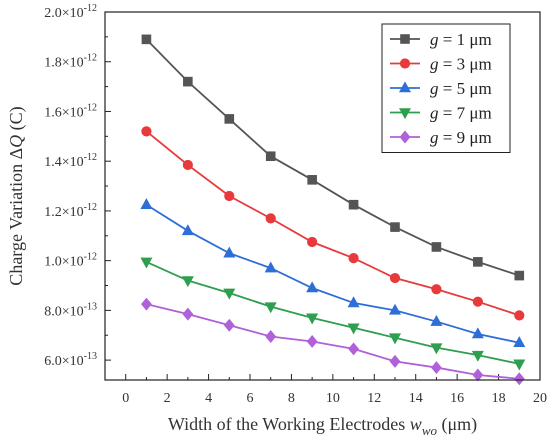 This screenshot has height=441, width=550. Describe the element at coordinates (16, 217) in the screenshot. I see `y-axis-title-prefix: Charge Variation Δ` at that location.